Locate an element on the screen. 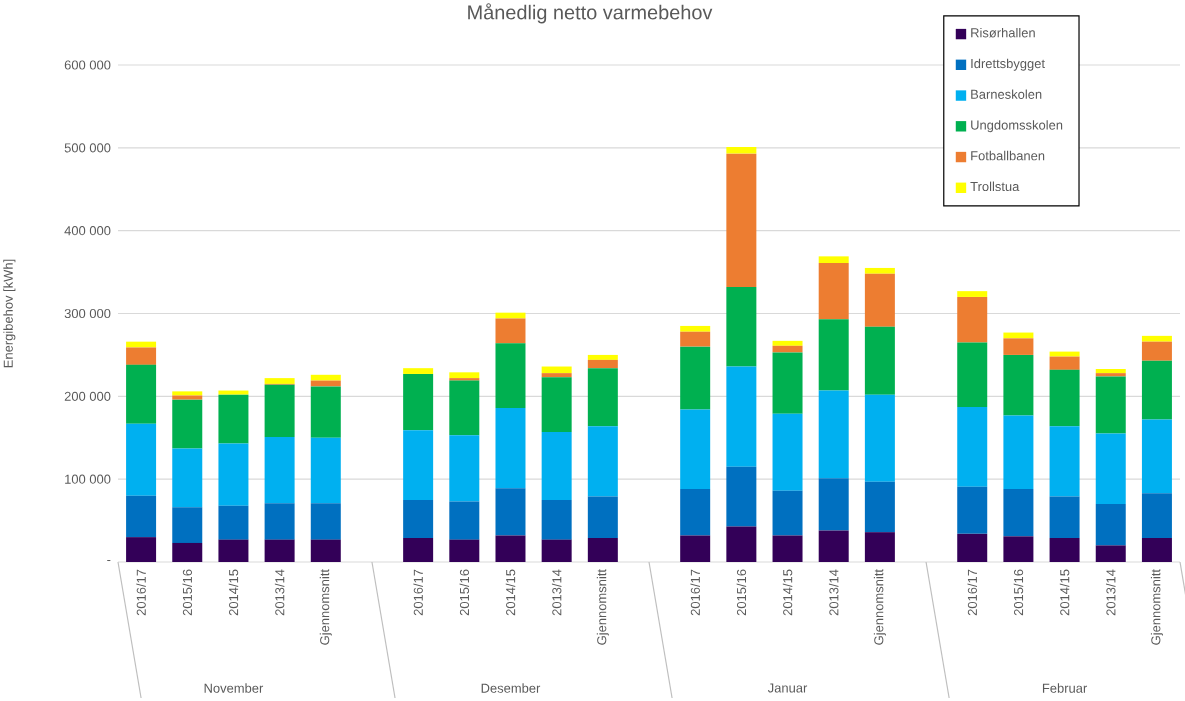 This screenshot has width=1185, height=701. y-tick-label: 100 000 is located at coordinates (88, 479).